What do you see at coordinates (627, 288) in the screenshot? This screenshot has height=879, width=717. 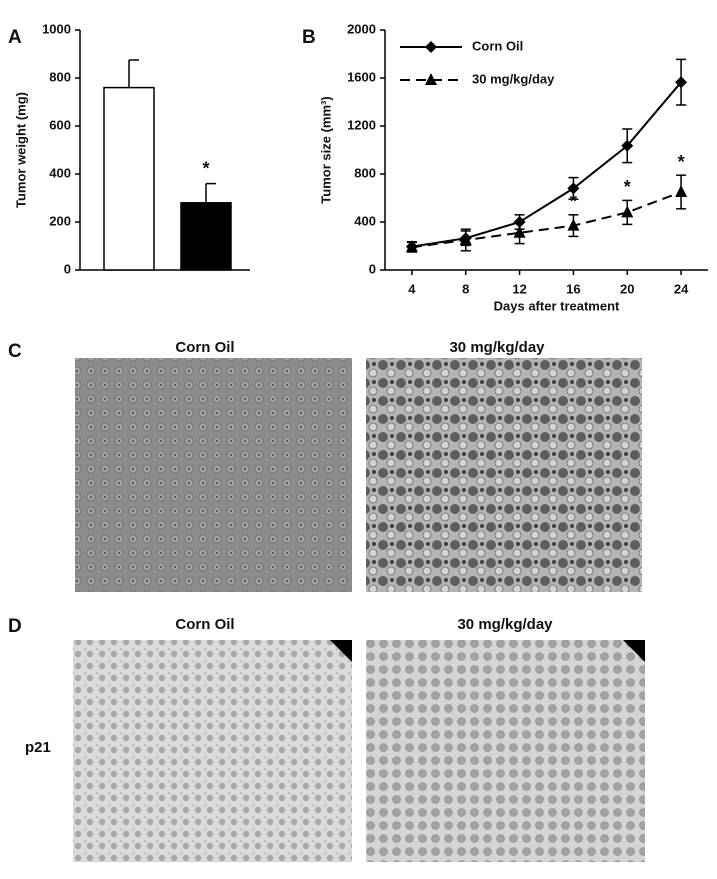 I see `x-tick-label: 20` at bounding box center [627, 288].